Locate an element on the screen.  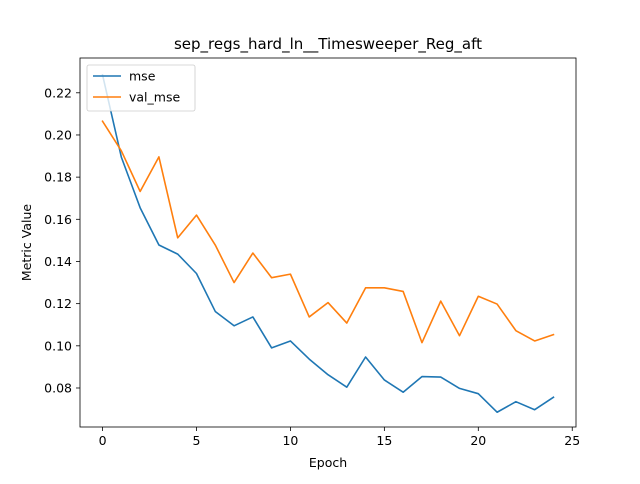
y-tick-label: 0.22 is located at coordinates (58, 92).